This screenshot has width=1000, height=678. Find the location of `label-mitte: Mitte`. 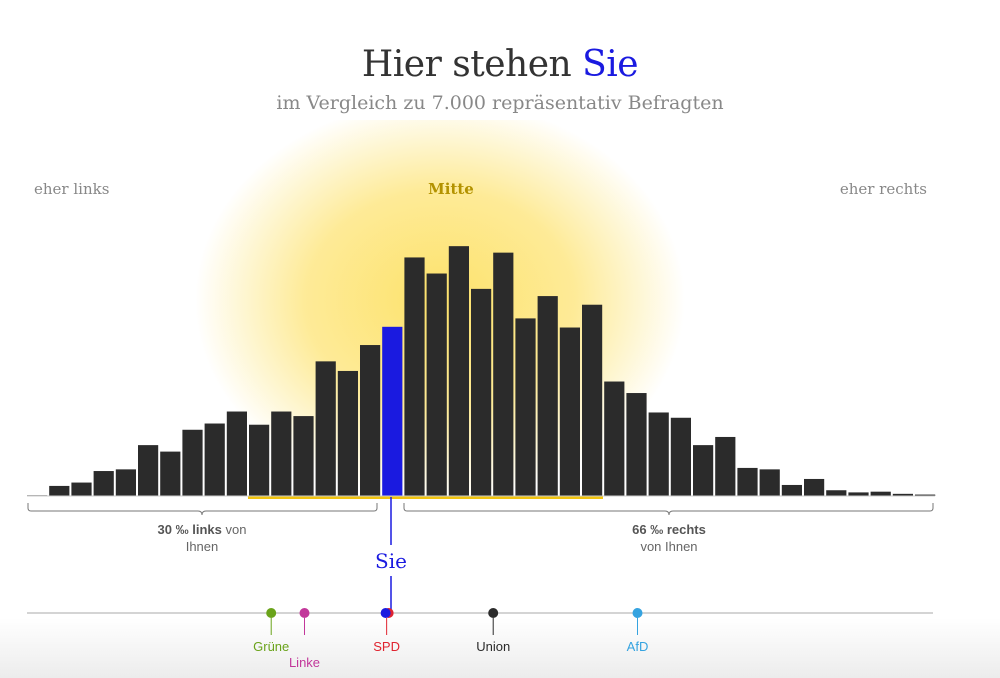

label-mitte: Mitte is located at coordinates (451, 189).